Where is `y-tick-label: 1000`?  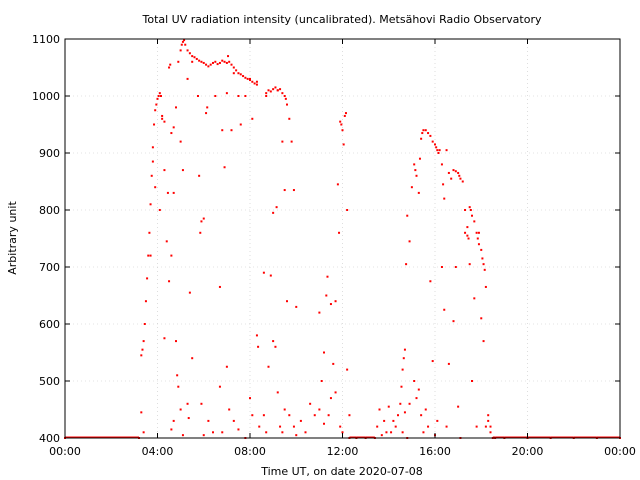 y-tick-label: 1000 is located at coordinates (46, 96).